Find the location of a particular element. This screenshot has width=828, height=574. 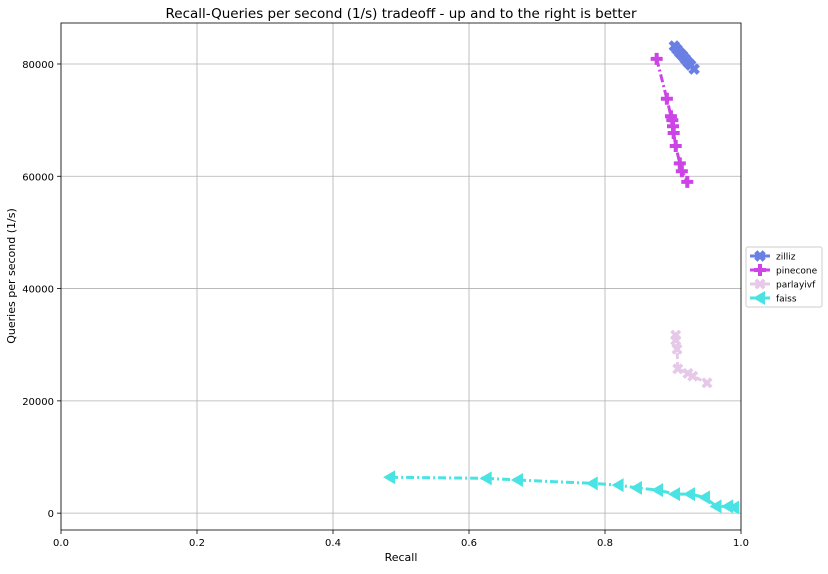

legend-label-pinecone: pinecone is located at coordinates (797, 272).